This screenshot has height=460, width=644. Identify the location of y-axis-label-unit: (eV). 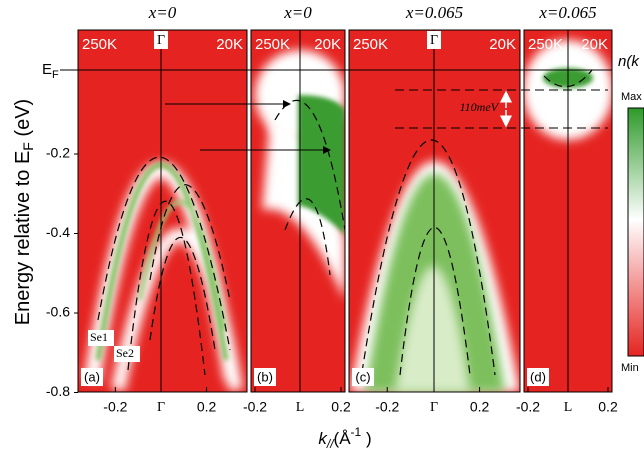
(23, 120).